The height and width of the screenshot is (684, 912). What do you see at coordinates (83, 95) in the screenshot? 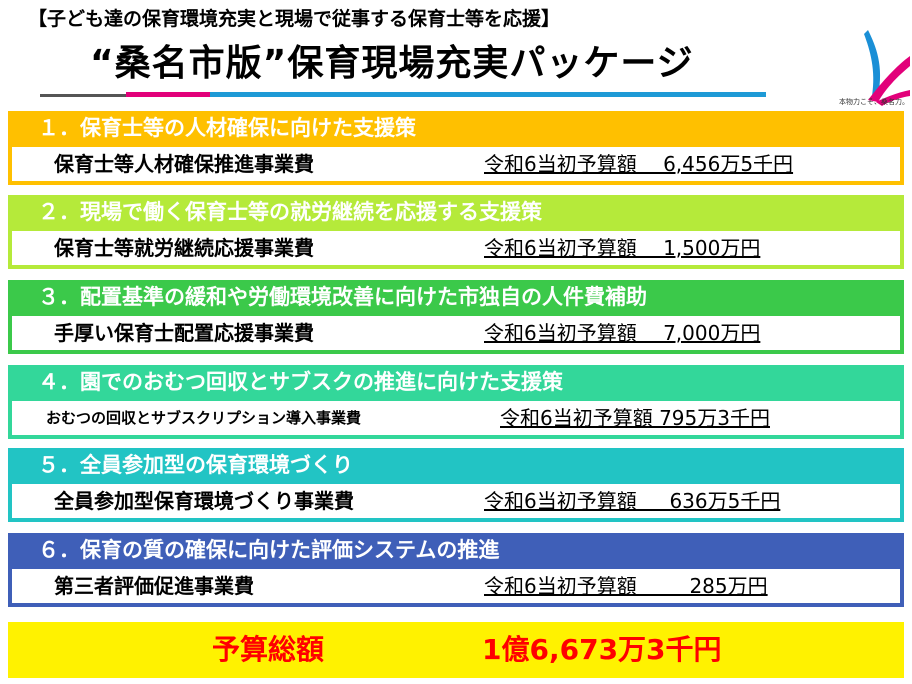
I see `title-underline-dark` at bounding box center [83, 95].